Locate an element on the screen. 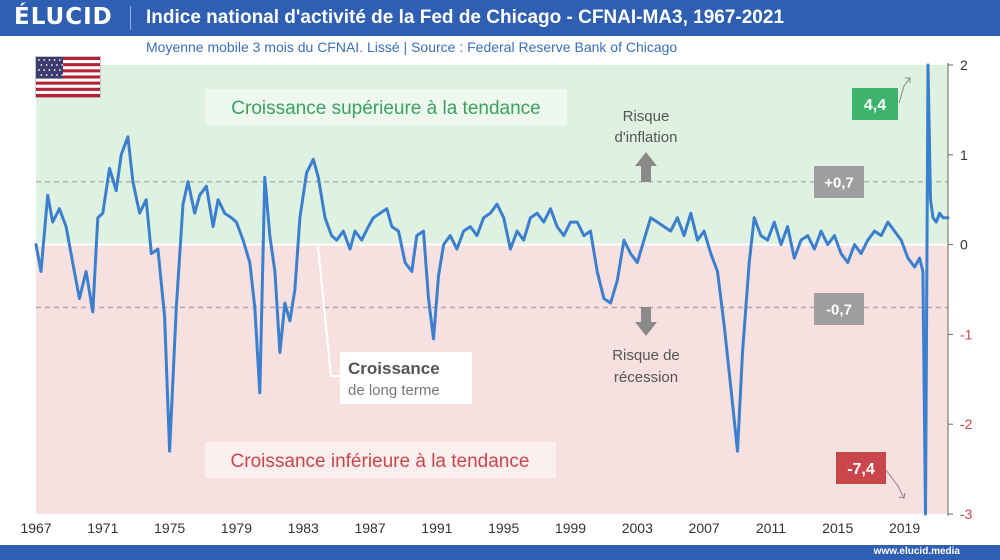 This screenshot has width=1000, height=560. header-separator is located at coordinates (130, 18).